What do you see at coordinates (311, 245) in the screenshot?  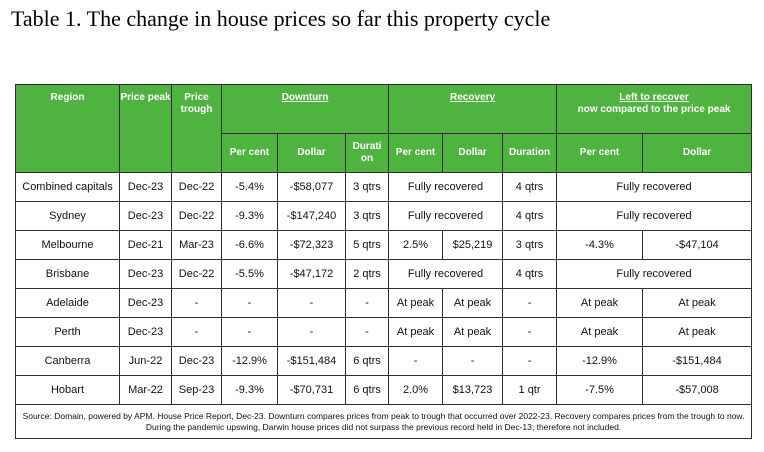 I see `cell-downturn-dollar: -$72,323` at bounding box center [311, 245].